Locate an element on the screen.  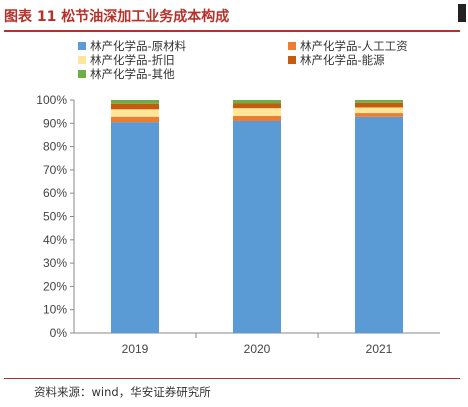
legend-swatch-raw-material is located at coordinates (82, 46).